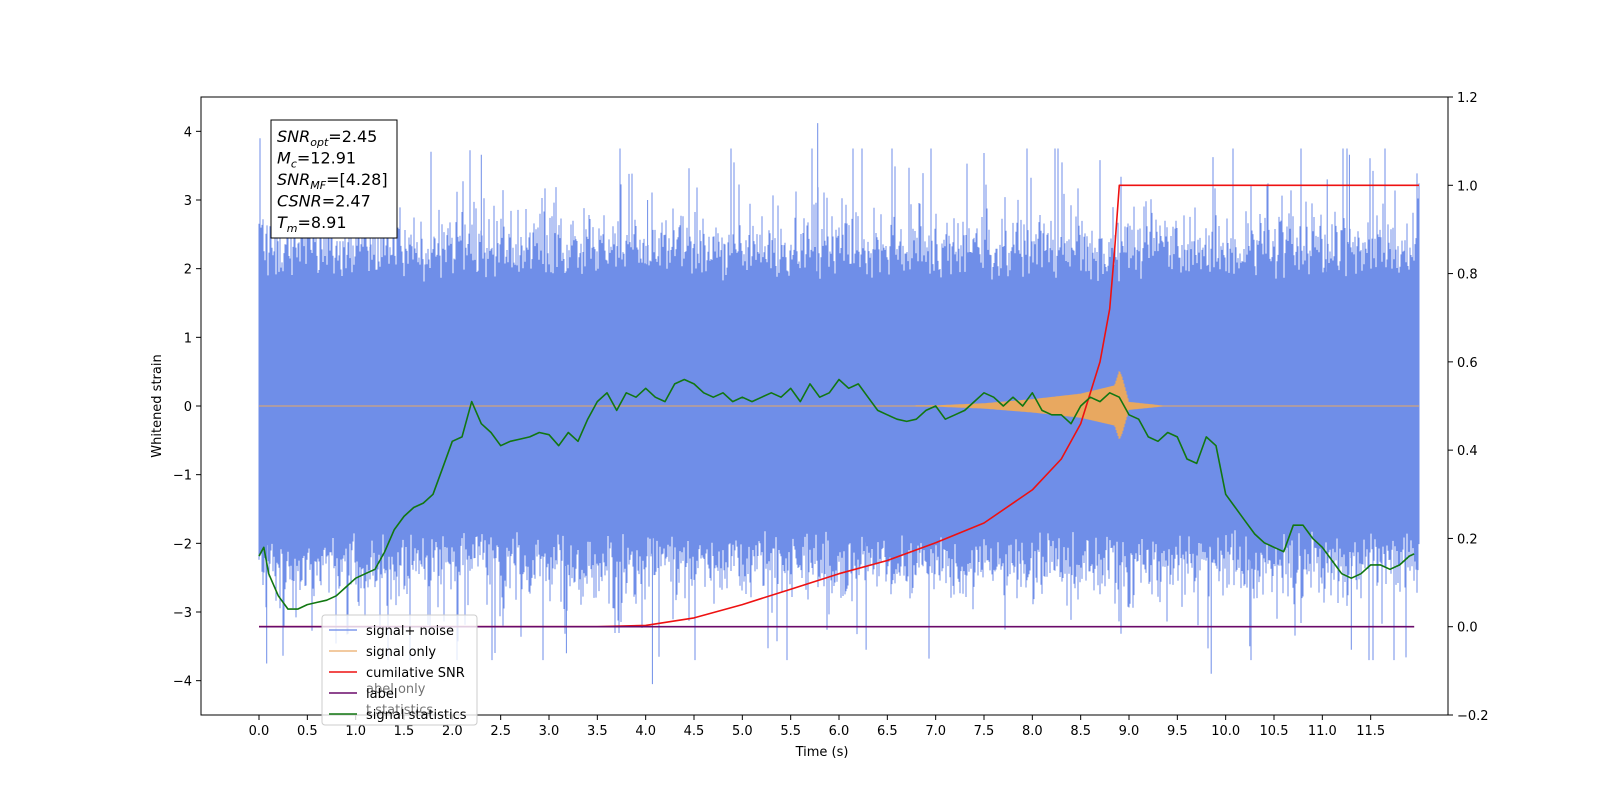  What do you see at coordinates (381, 694) in the screenshot?
I see `legend-label: label` at bounding box center [381, 694].